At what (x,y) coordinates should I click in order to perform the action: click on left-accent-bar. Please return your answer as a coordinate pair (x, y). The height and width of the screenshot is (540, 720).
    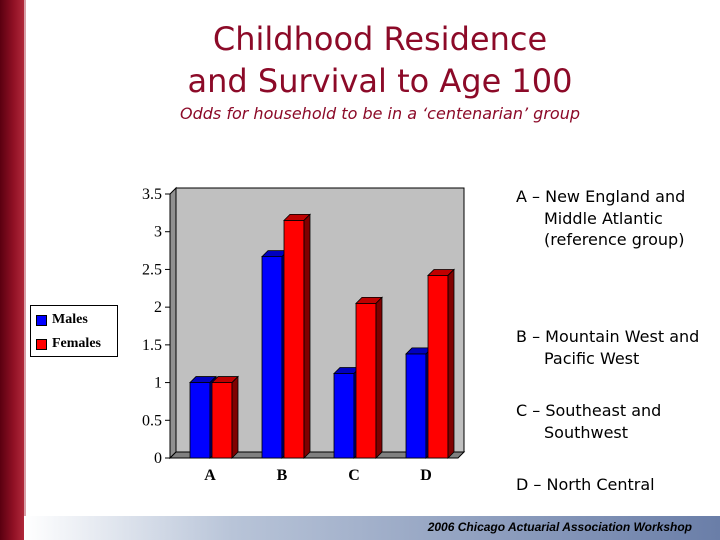
    Looking at the image, I should click on (12, 270).